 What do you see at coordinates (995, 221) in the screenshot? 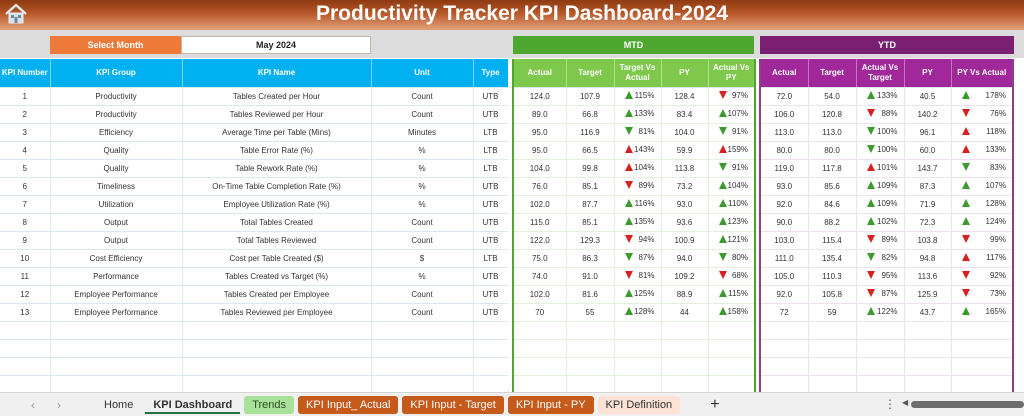
I see `ytd-py-vs-actual-value: 124%` at bounding box center [995, 221].